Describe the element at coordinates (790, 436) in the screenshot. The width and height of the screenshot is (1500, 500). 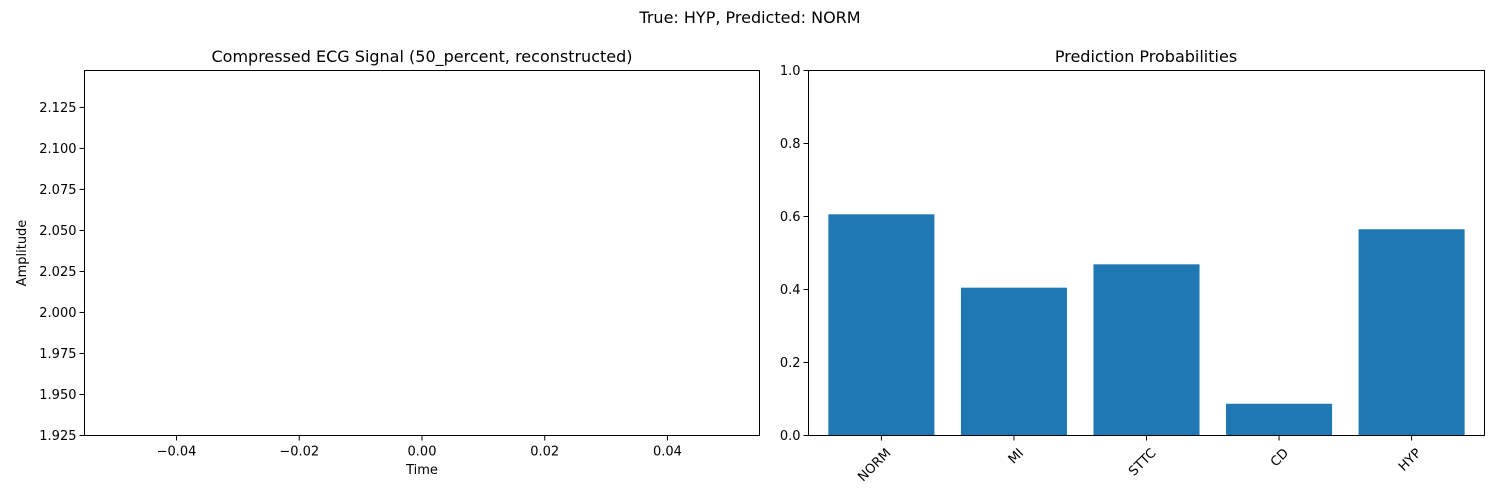
I see `bar-y-tick-label: 0.0` at that location.